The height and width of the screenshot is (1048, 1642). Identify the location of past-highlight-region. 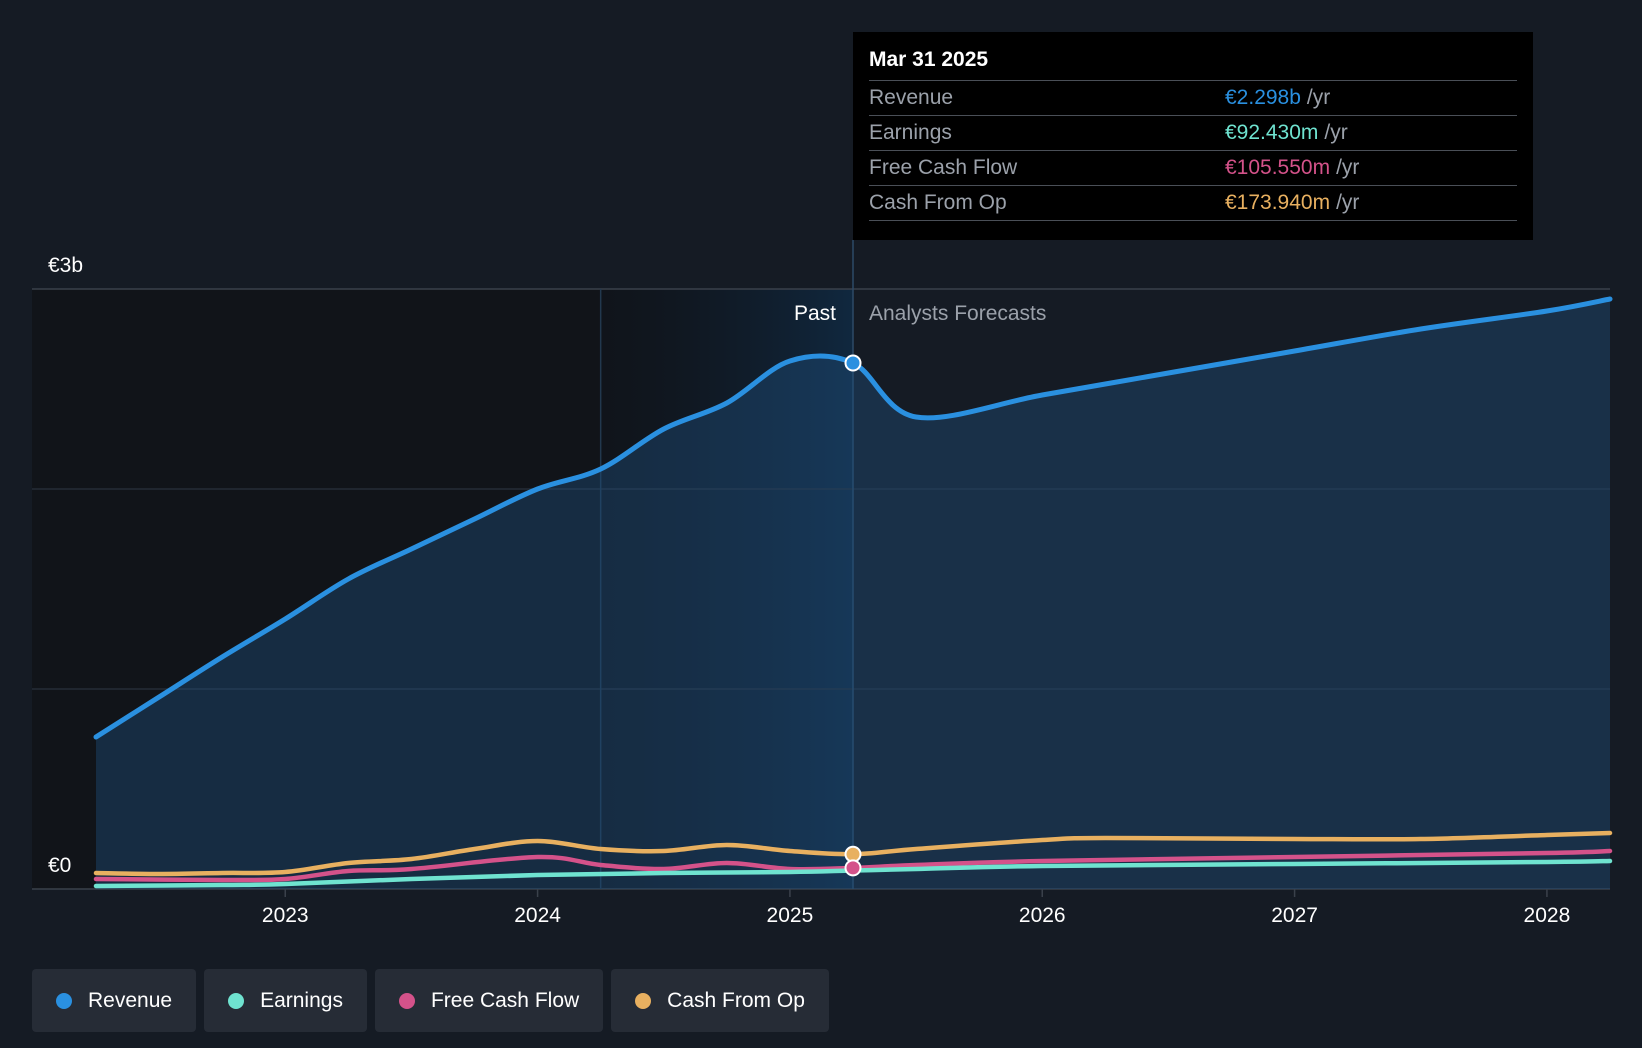
(726, 589).